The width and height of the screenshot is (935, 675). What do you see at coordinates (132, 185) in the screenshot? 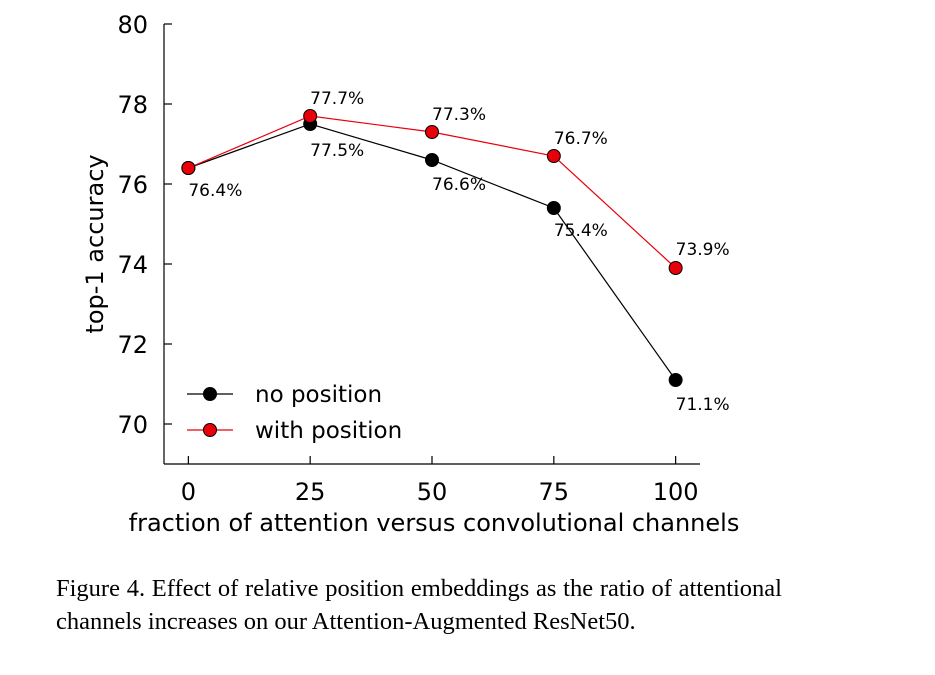
I see `y-tick-label: 76` at bounding box center [132, 185].